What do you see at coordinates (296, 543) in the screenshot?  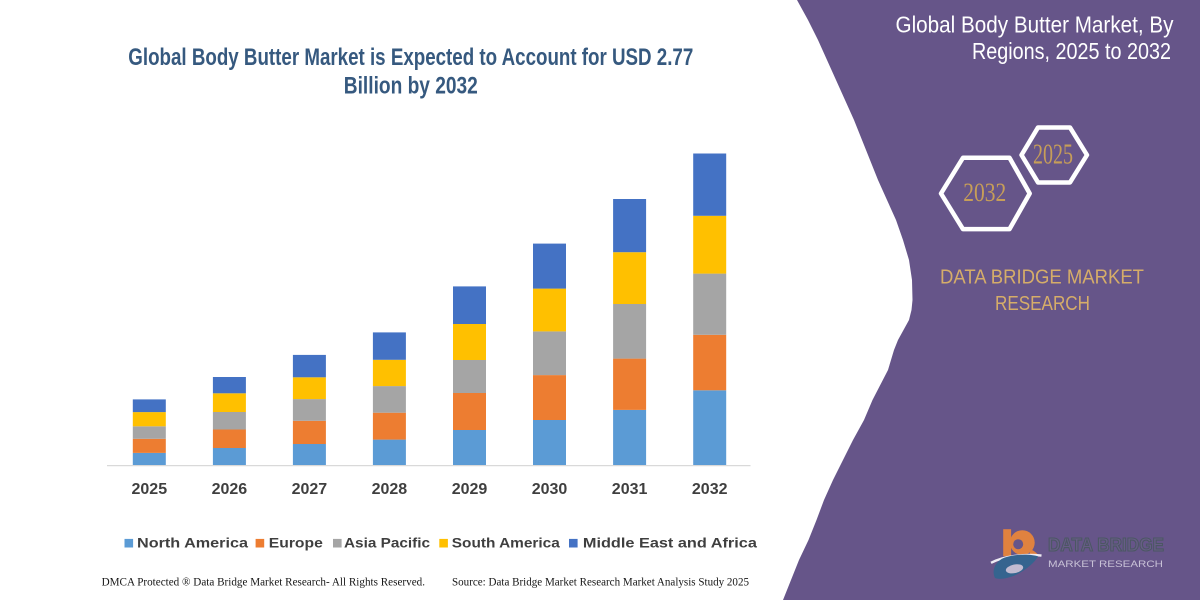 I see `svg-text: Europe` at bounding box center [296, 543].